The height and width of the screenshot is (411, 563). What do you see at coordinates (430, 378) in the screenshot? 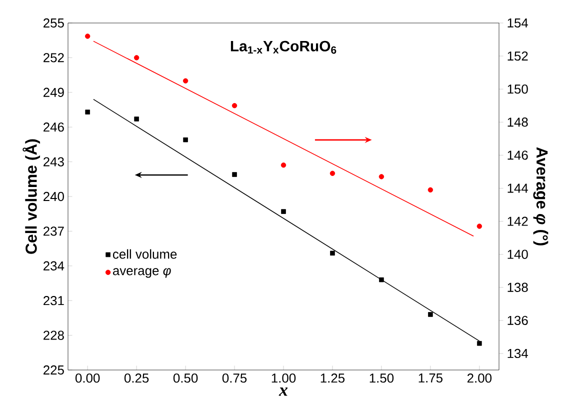
I see `x-tick-label: 1.75` at bounding box center [430, 378].